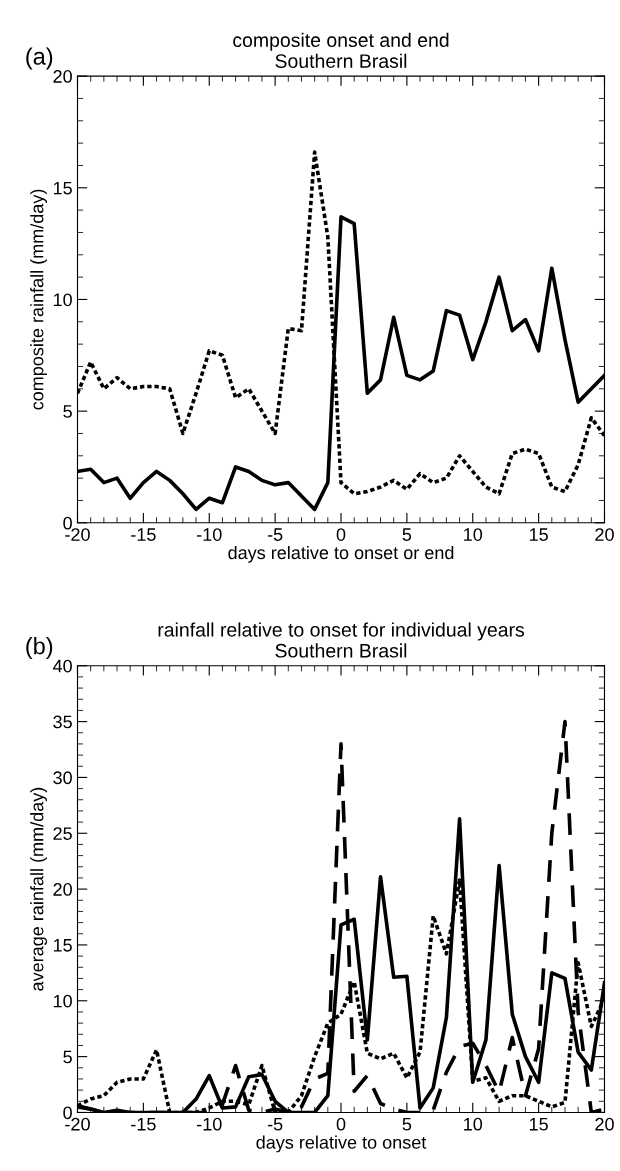 Image resolution: width=620 pixels, height=1171 pixels. I want to click on y-tick-label: 25, so click(62, 833).